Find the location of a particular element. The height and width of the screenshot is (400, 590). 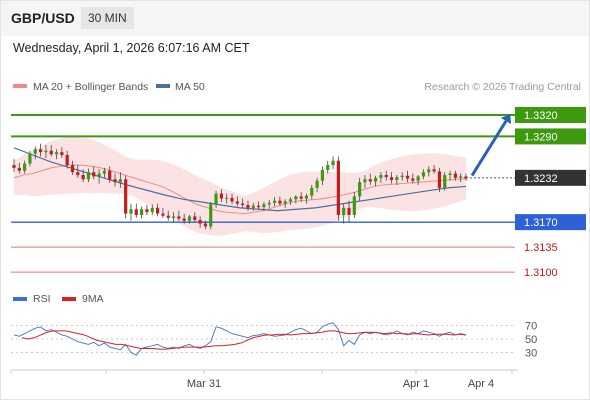

pivot-label-bg is located at coordinates (550, 222).